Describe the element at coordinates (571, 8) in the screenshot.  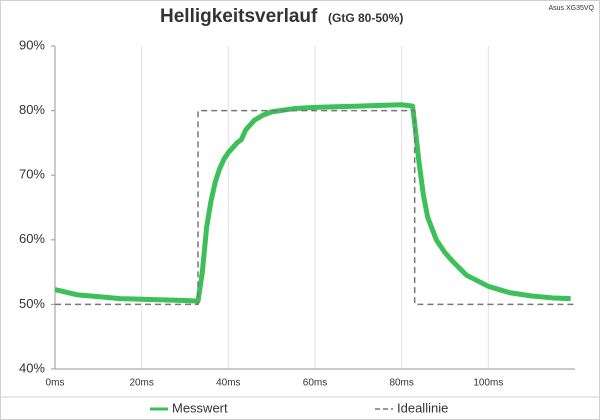
I see `annotation: Asus XG35VQ` at that location.